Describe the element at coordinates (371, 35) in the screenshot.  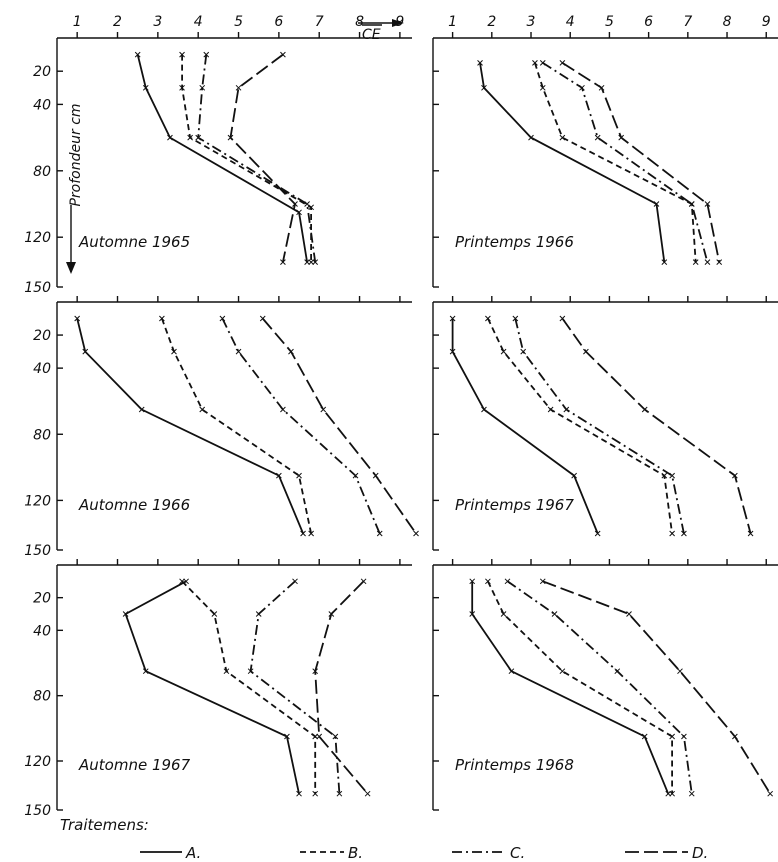
I see `ce-axis-label: CE` at that location.